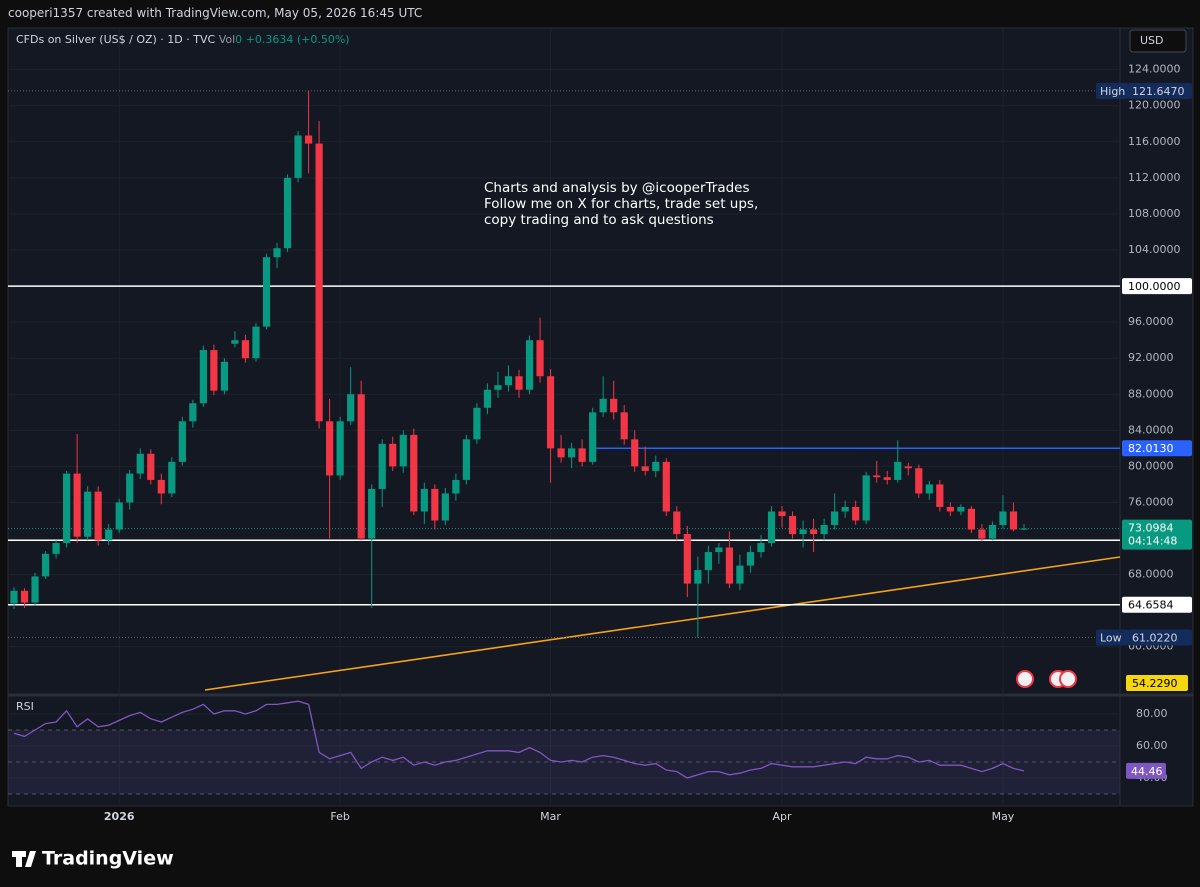 The width and height of the screenshot is (1200, 887). What do you see at coordinates (116, 39) in the screenshot?
I see `symbol: CFDs on Silver (US$ / OZ) · 1D · TVC` at bounding box center [116, 39].